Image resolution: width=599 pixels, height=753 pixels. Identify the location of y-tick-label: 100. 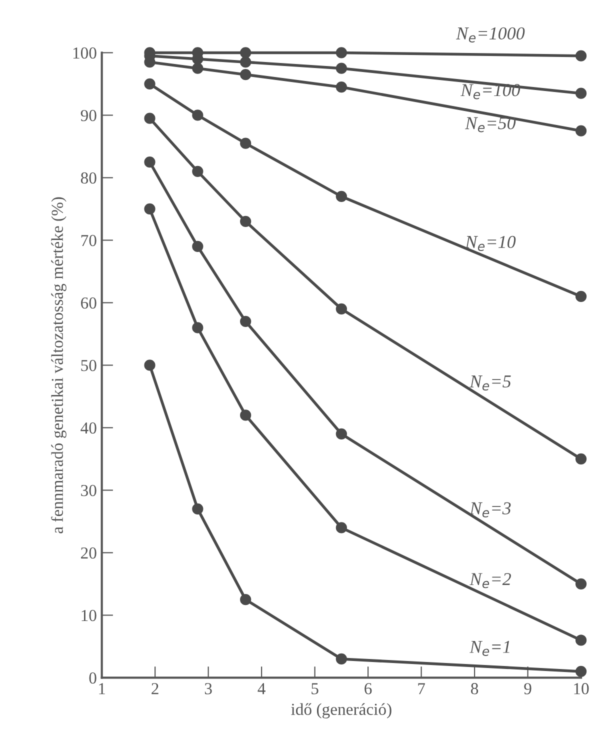
(84, 53).